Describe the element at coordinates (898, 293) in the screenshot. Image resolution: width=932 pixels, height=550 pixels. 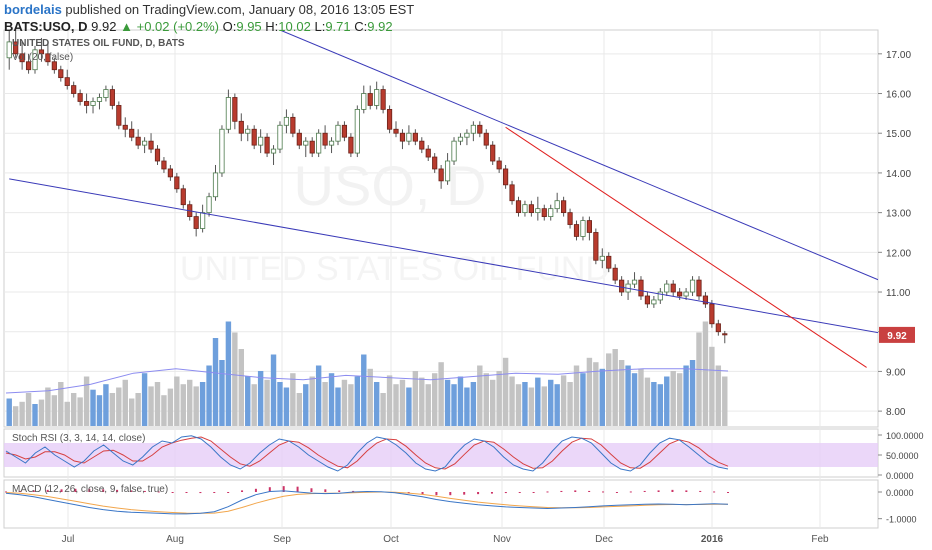
I see `price-axis-label: 11.00` at that location.